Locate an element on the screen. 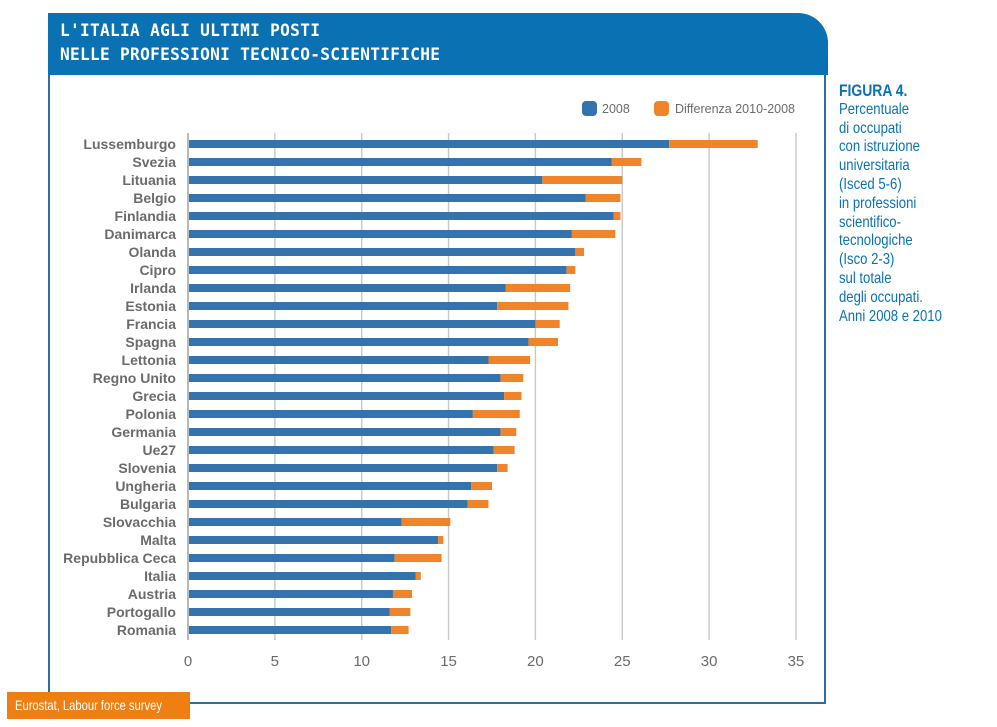  x-tick-label: 15 is located at coordinates (448, 661).